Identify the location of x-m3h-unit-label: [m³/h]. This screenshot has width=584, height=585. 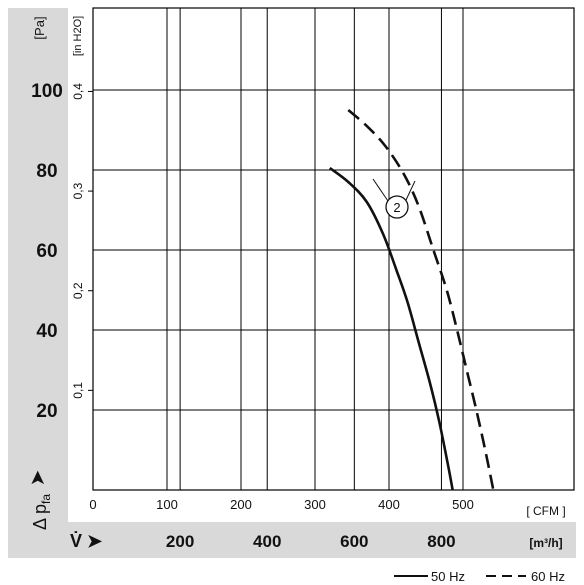
(545, 543).